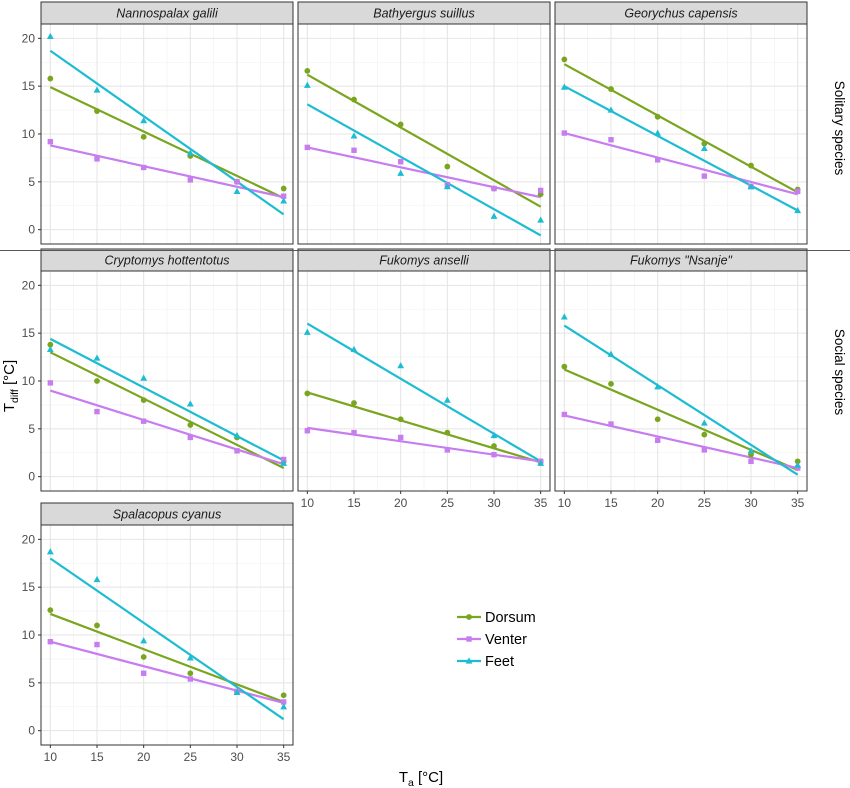 The width and height of the screenshot is (850, 788). I want to click on legend-item-feet: Feet, so click(485, 662).